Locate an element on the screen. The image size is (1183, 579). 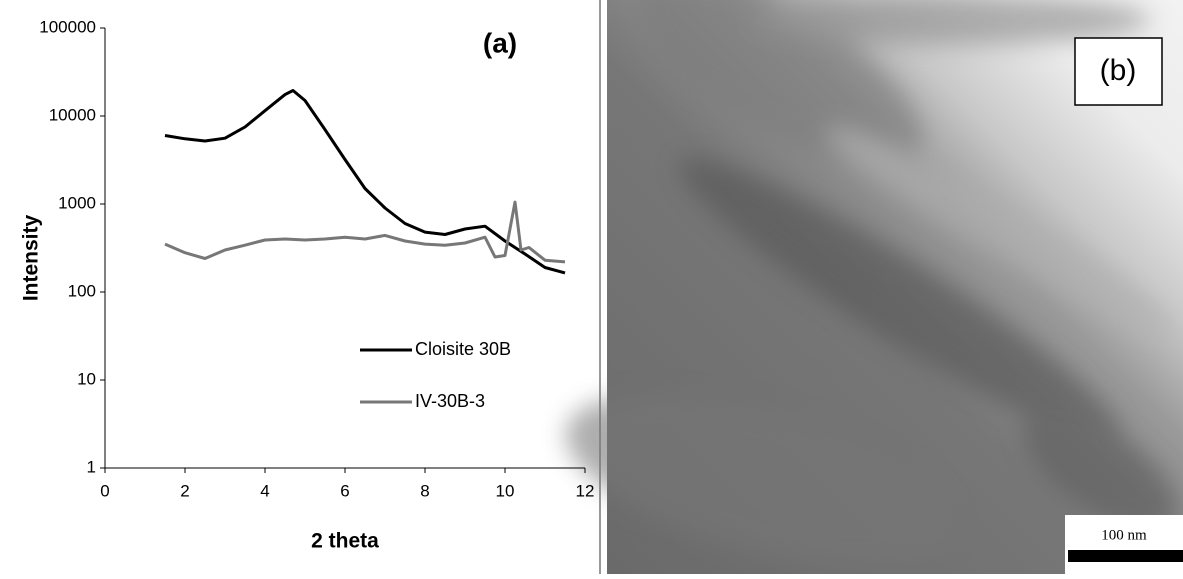
y-tick-label: 10 is located at coordinates (86, 378).